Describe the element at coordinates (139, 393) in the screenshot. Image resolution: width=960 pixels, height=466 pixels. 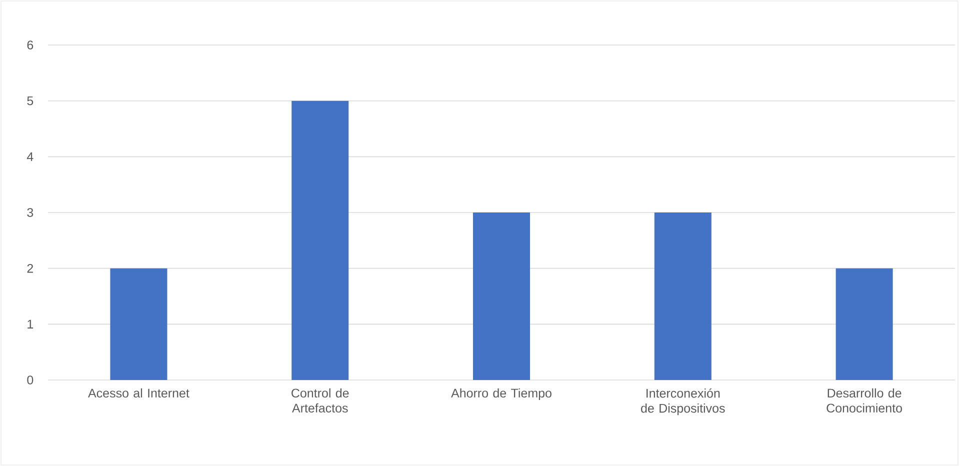
I see `x-tick-label: Acesso al Internet` at that location.